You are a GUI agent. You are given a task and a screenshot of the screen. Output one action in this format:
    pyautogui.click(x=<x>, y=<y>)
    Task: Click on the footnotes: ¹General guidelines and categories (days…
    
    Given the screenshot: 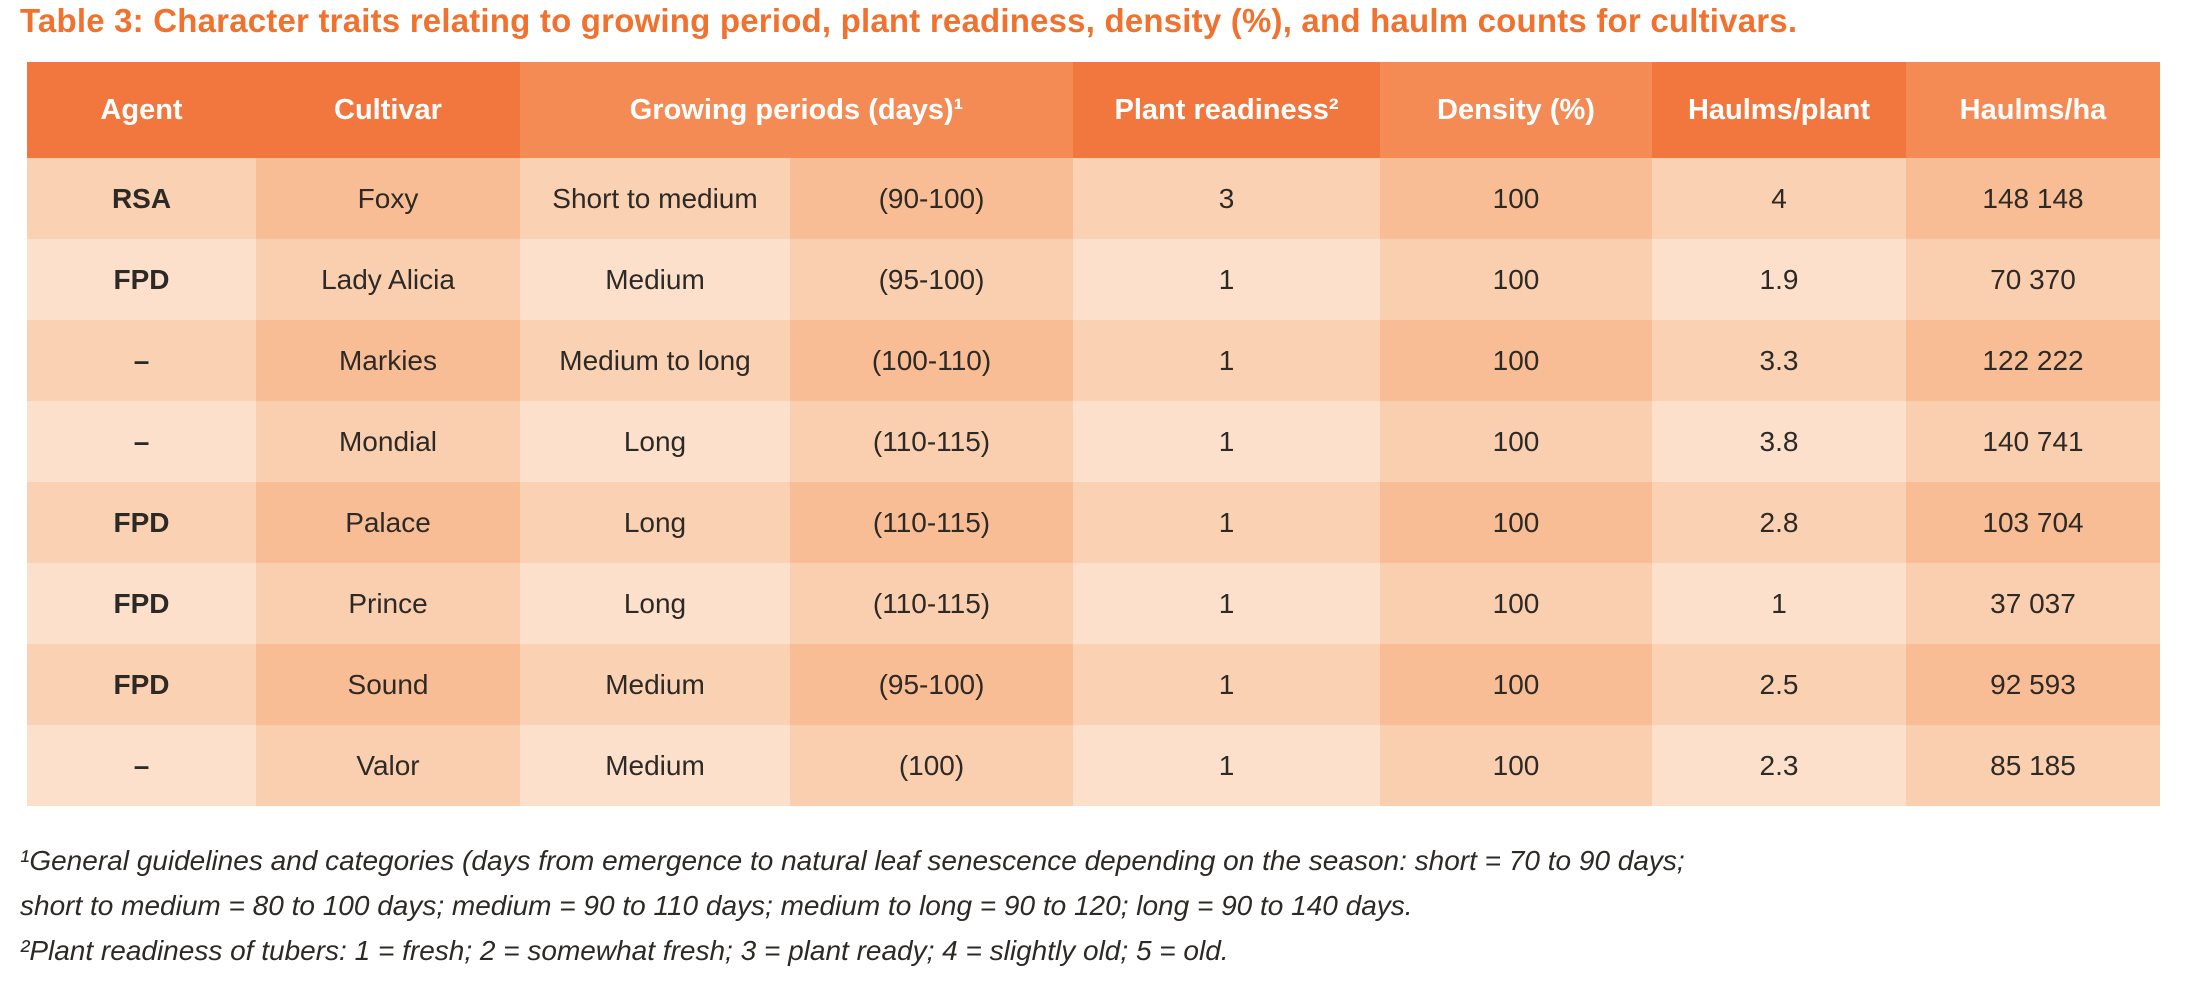 What is the action you would take?
    pyautogui.click(x=852, y=905)
    